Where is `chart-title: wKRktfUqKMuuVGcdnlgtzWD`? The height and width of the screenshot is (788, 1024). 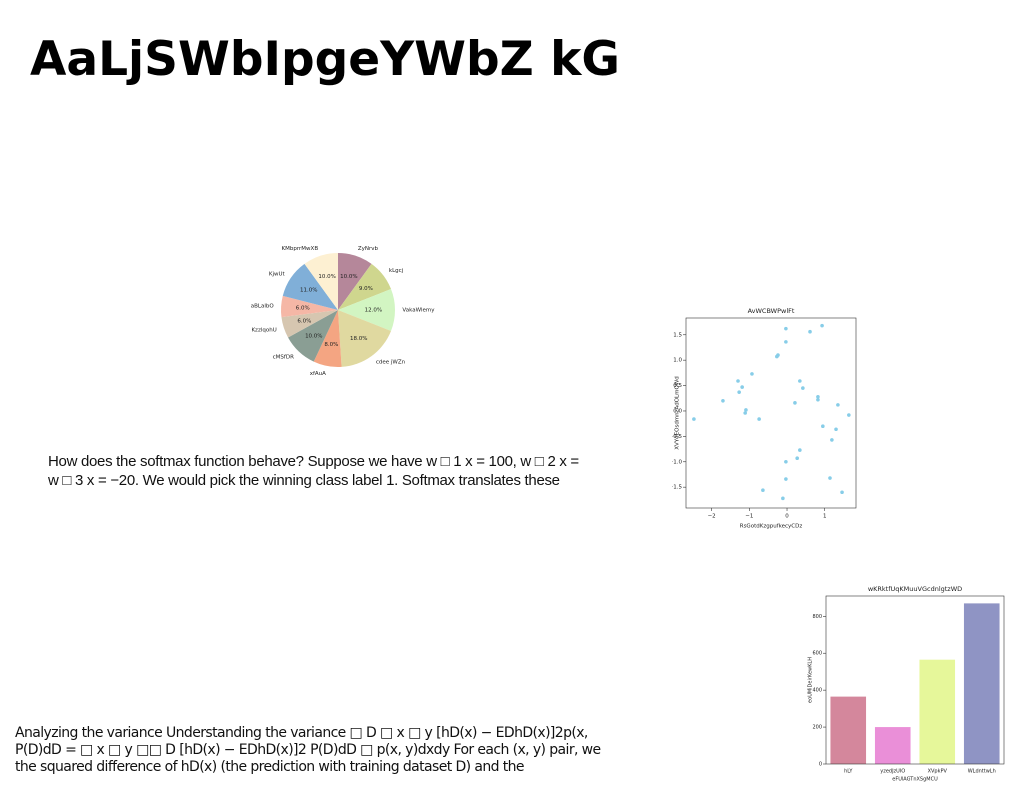
chart-title: wKRktfUqKMuuVGcdnlgtzWD is located at coordinates (915, 589).